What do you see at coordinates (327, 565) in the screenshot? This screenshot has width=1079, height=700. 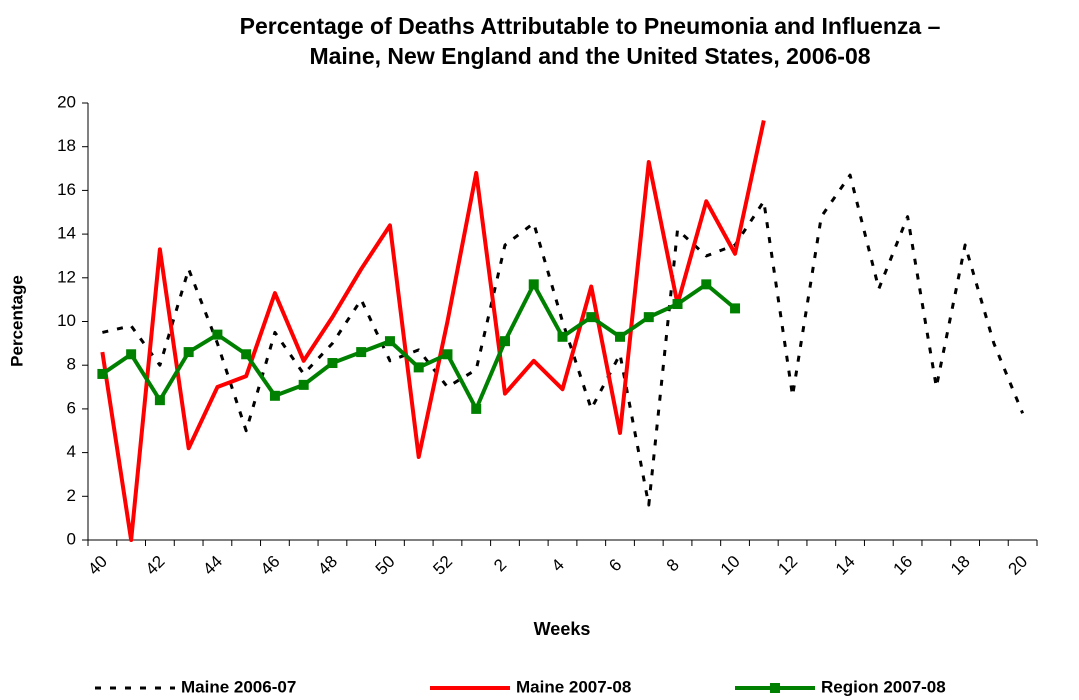 I see `x-tick-label: 48` at bounding box center [327, 565].